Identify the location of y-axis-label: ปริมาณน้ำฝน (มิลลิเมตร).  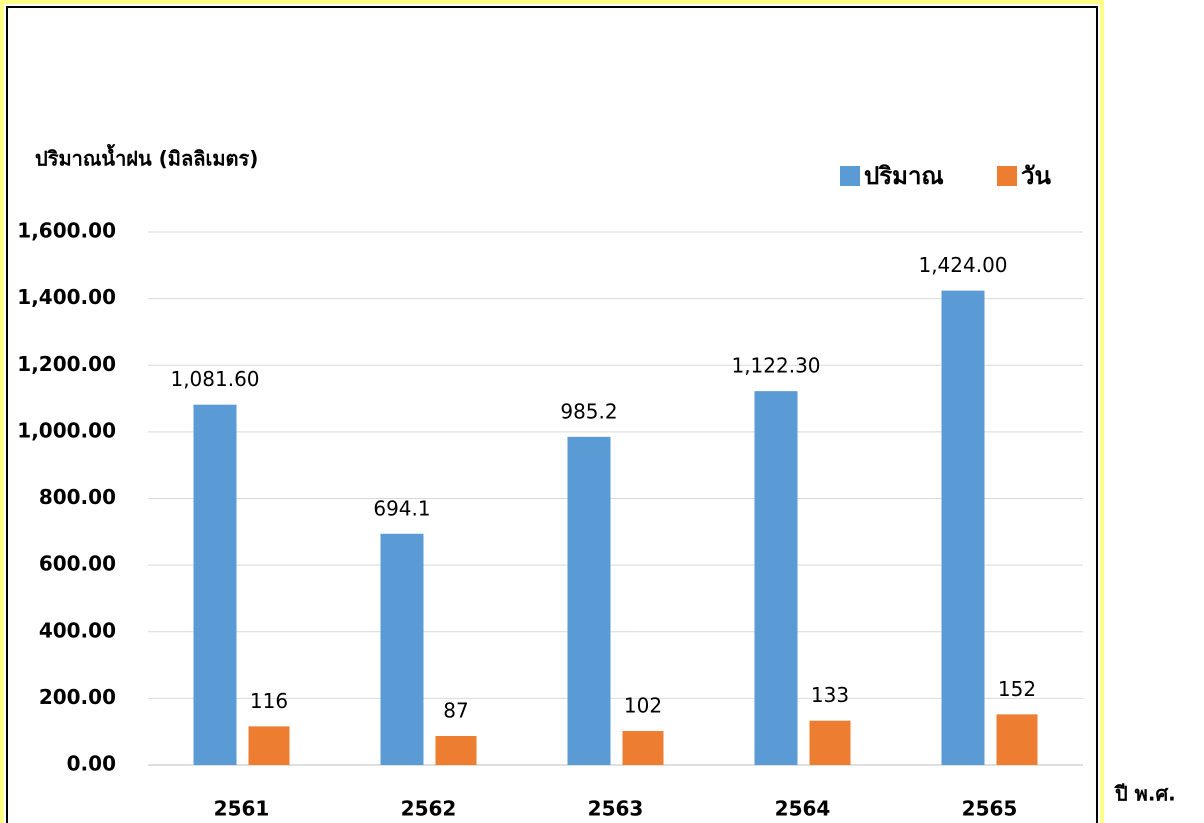
(146, 157).